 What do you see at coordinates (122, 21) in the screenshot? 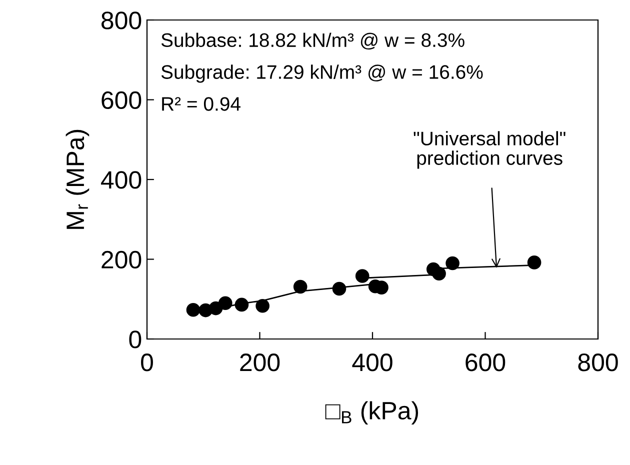
I see `y-tick-label: 800` at bounding box center [122, 21].